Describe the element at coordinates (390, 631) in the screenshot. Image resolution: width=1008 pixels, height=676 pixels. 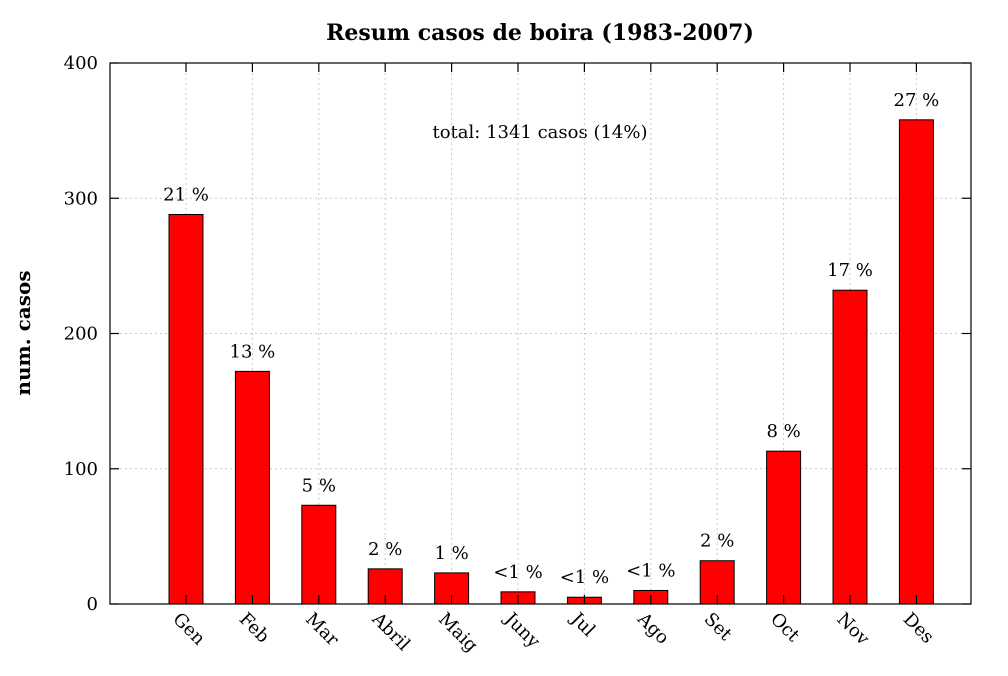
I see `x-tick-label: Abril` at that location.